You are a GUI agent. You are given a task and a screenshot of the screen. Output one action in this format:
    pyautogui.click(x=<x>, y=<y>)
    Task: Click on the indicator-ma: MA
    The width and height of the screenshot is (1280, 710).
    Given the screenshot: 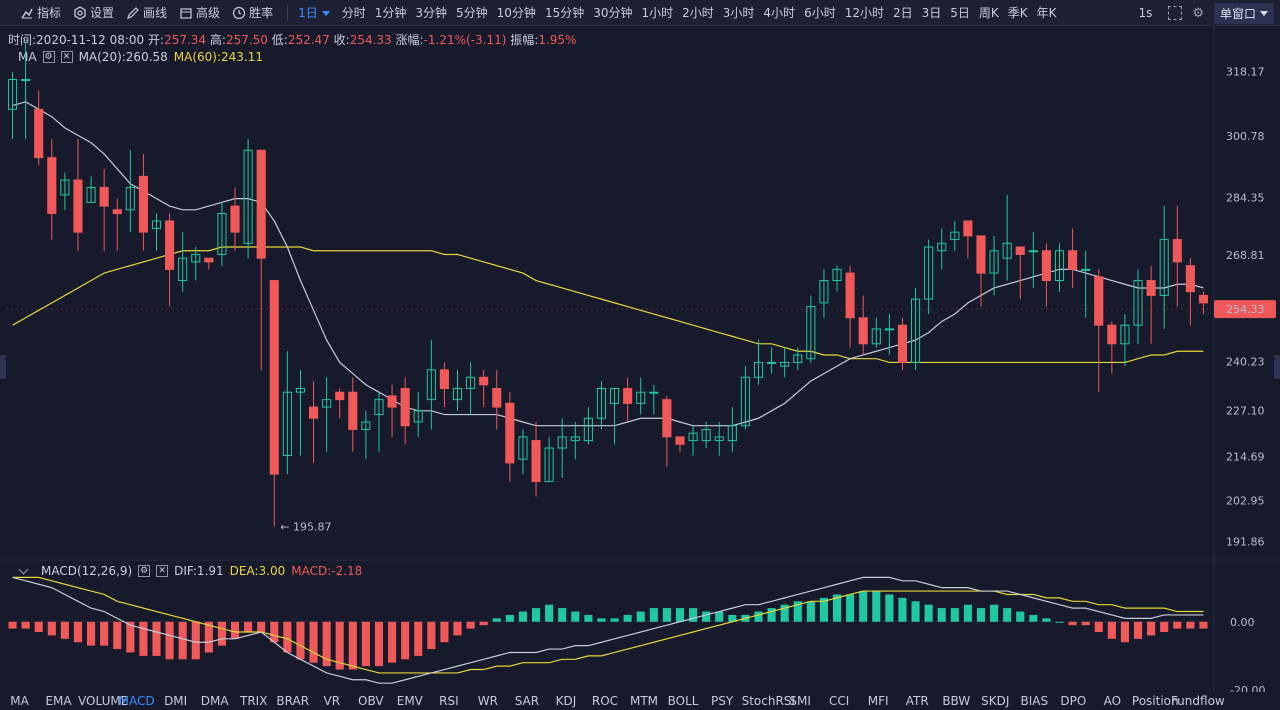 What is the action you would take?
    pyautogui.click(x=19, y=701)
    